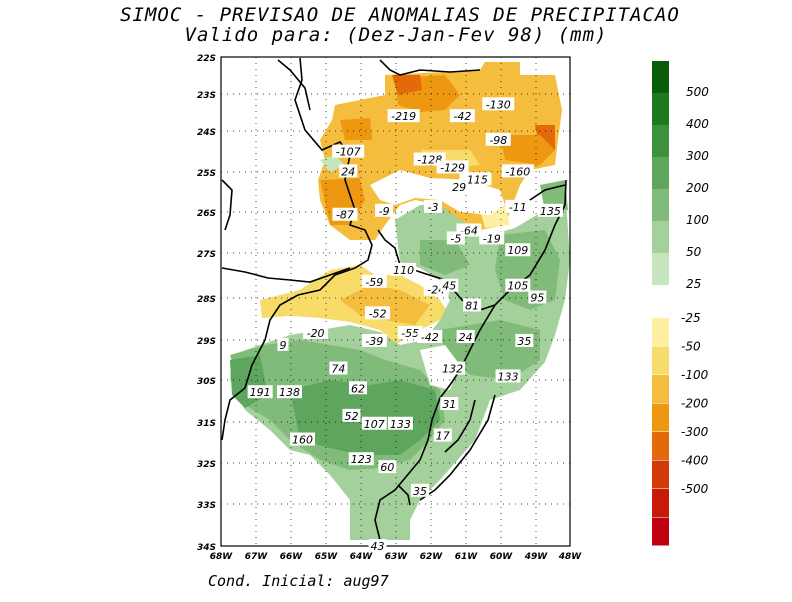 The height and width of the screenshot is (602, 792). What do you see at coordinates (429, 160) in the screenshot?
I see `svg-text: -128` at bounding box center [429, 160].